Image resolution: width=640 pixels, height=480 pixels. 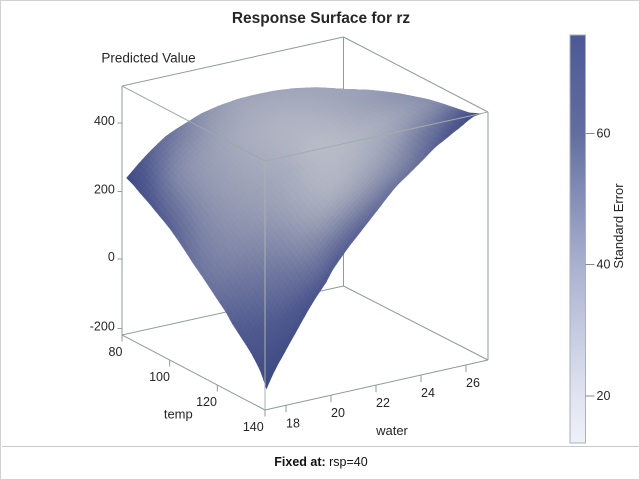 I want to click on svg-text: 400, so click(x=104, y=121).